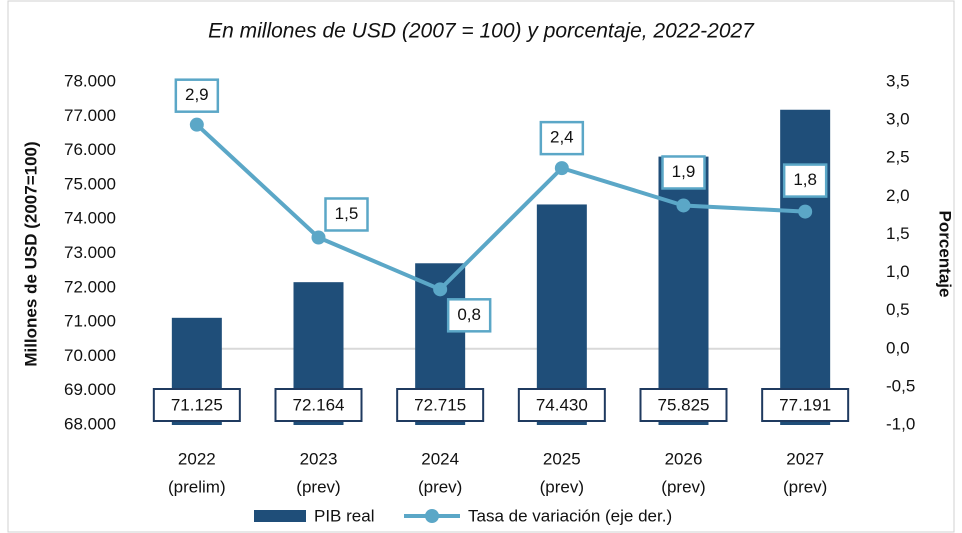 The width and height of the screenshot is (962, 533). What do you see at coordinates (945, 254) in the screenshot?
I see `y2-axis-title: Porcentaje` at bounding box center [945, 254].